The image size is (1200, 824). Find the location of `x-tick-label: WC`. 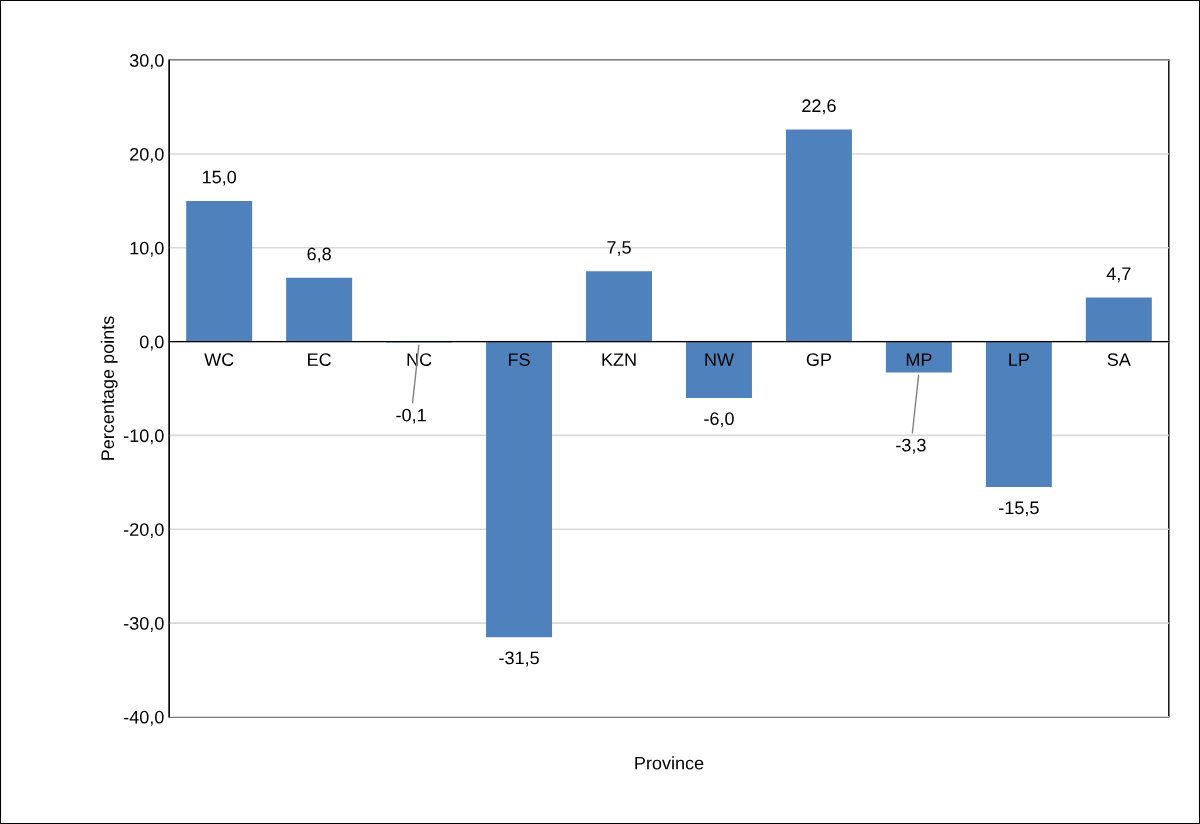

x-tick-label: WC is located at coordinates (219, 359).